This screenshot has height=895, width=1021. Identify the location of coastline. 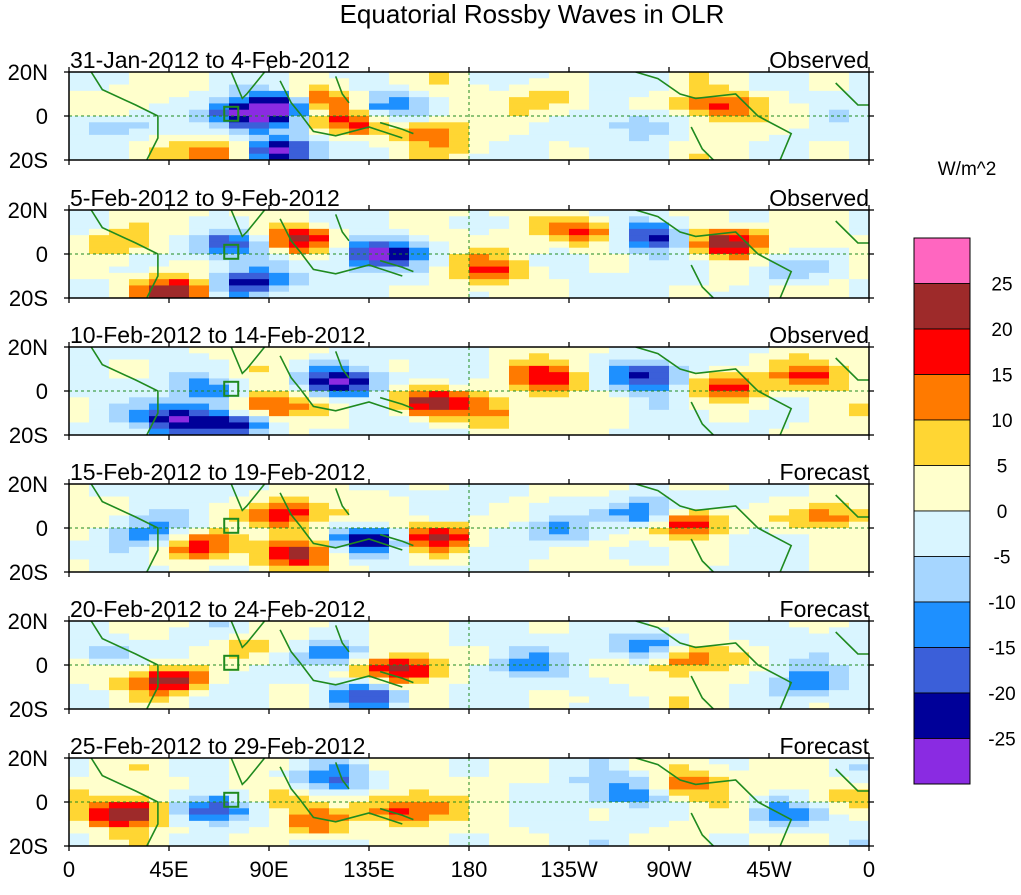
(124, 254).